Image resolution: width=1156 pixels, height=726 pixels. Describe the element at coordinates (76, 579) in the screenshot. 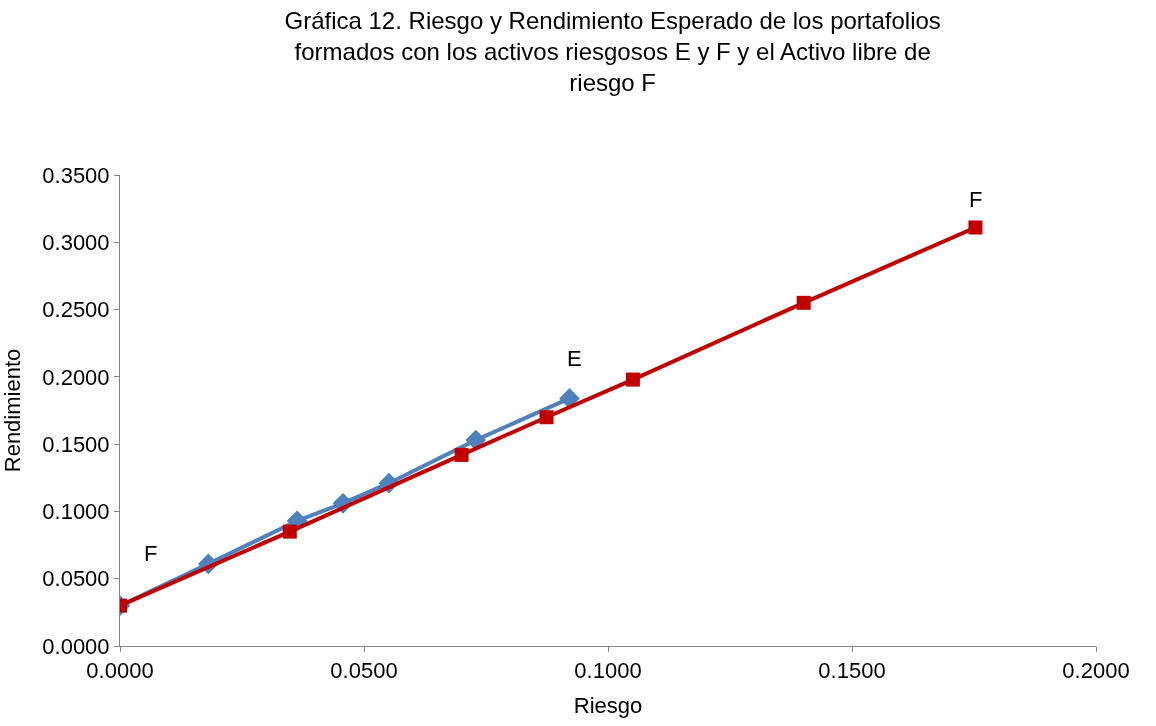

I see `y-tick-label: 0.0500` at that location.